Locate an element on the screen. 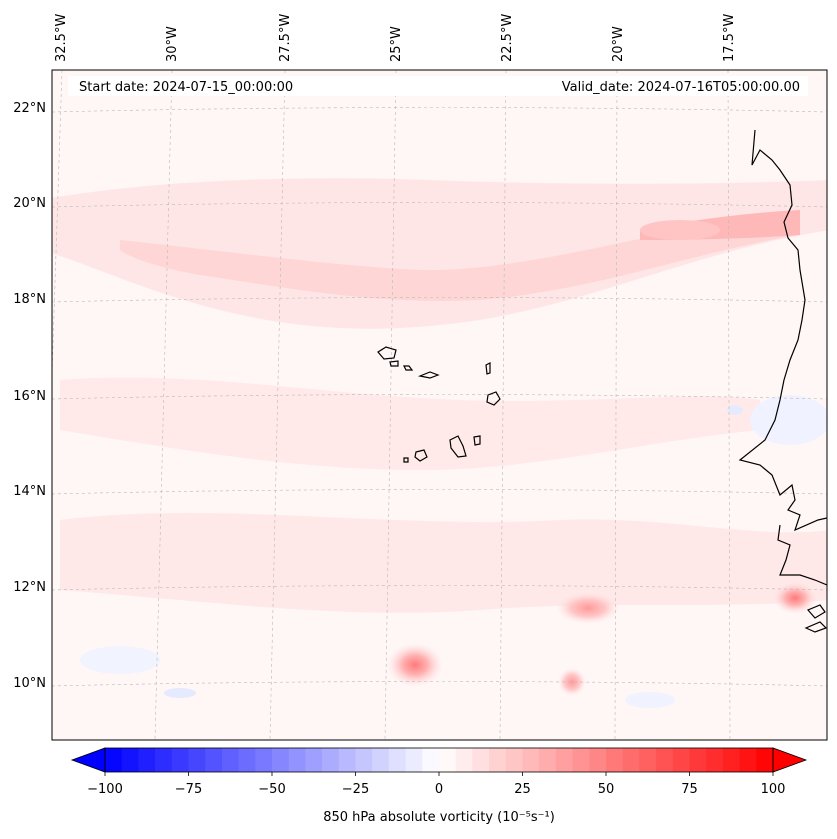 This screenshot has width=837, height=839. colorbar-tick-label: 0 is located at coordinates (439, 789).